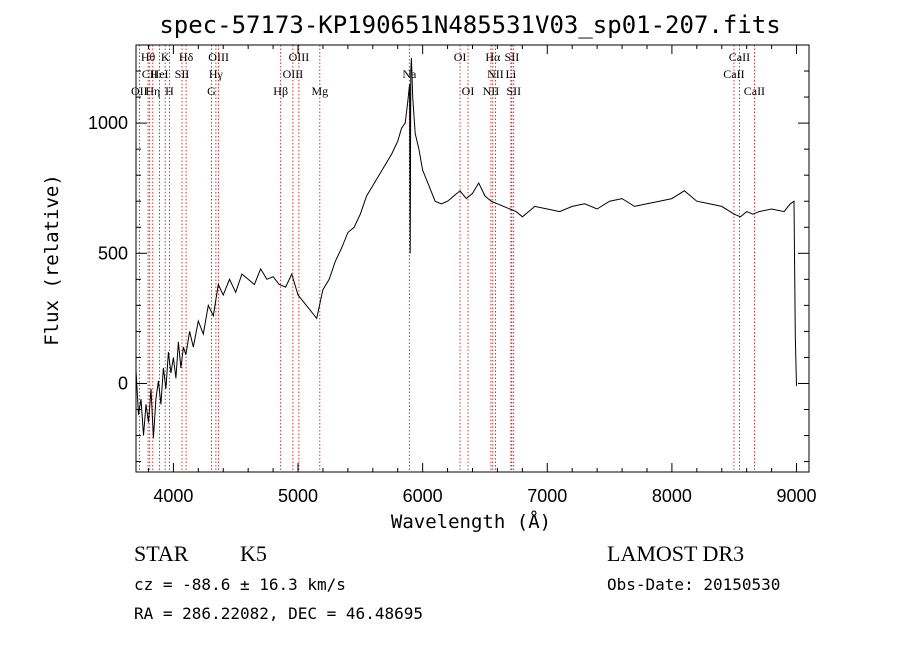 This screenshot has height=649, width=900. Describe the element at coordinates (672, 496) in the screenshot. I see `x-tick-label: 8000` at that location.